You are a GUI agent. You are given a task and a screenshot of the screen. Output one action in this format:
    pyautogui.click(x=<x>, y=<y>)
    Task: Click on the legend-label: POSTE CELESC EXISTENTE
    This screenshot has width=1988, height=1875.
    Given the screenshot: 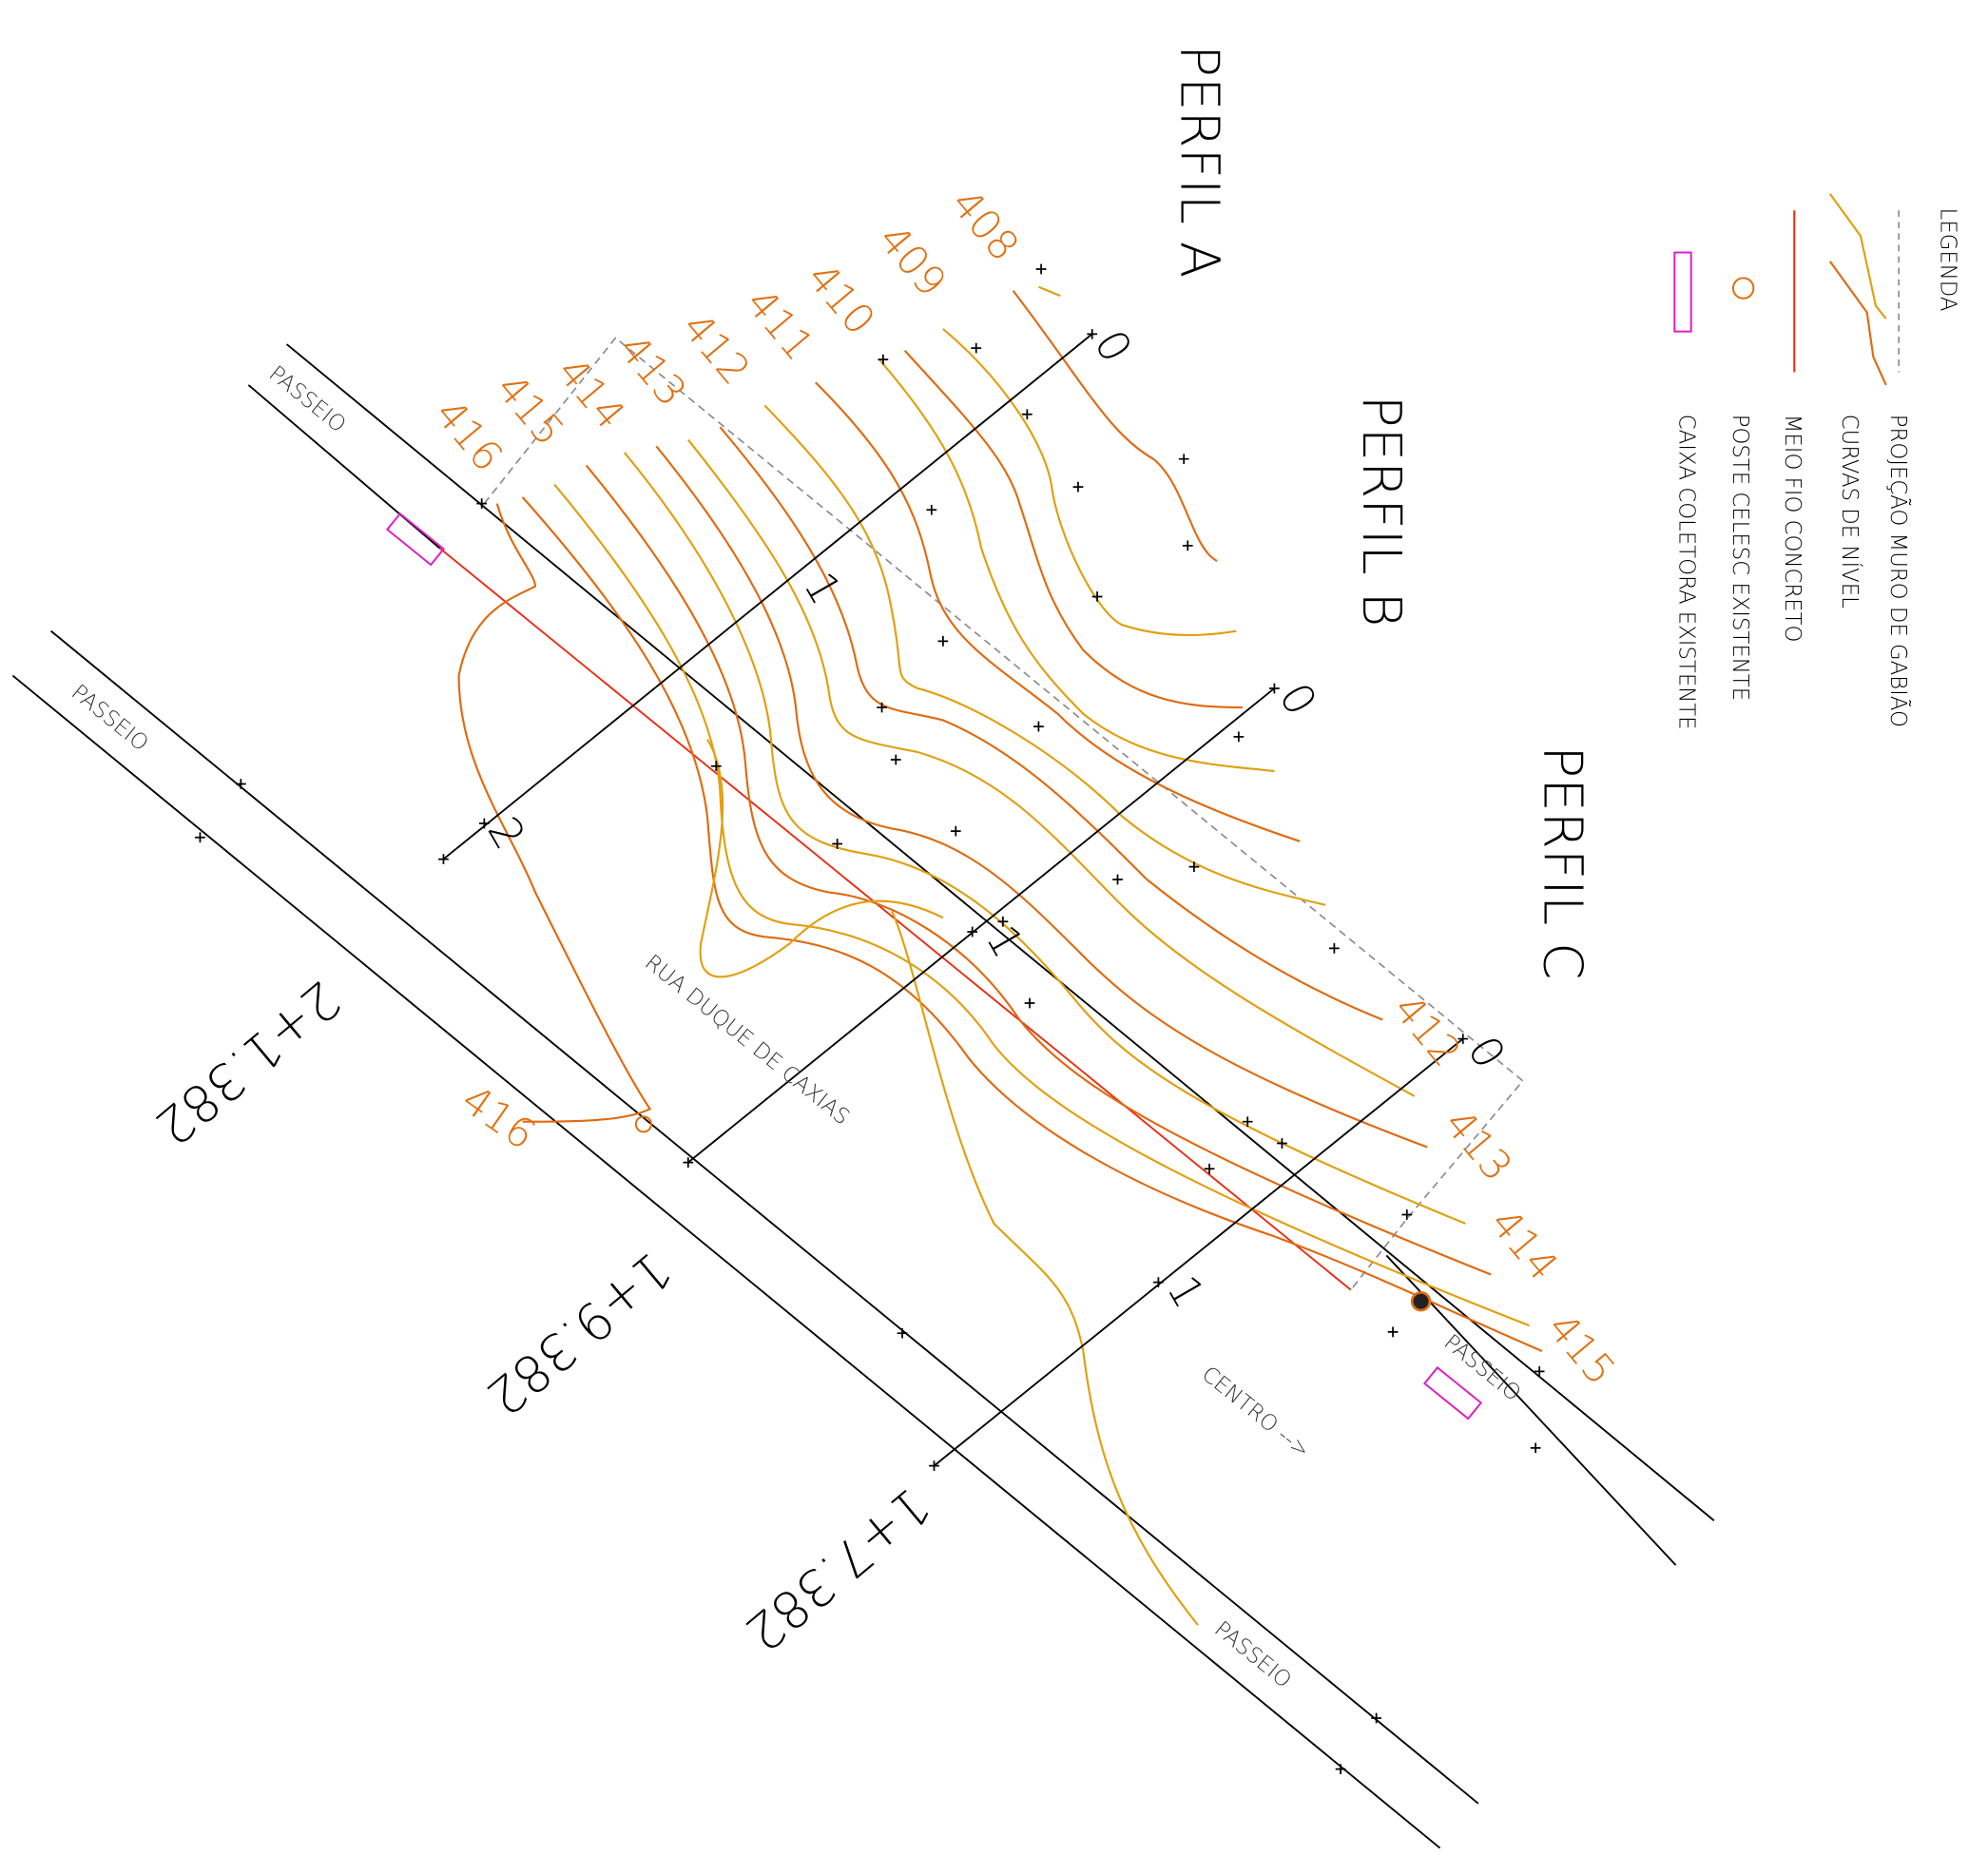 What is the action you would take?
    pyautogui.click(x=1739, y=558)
    